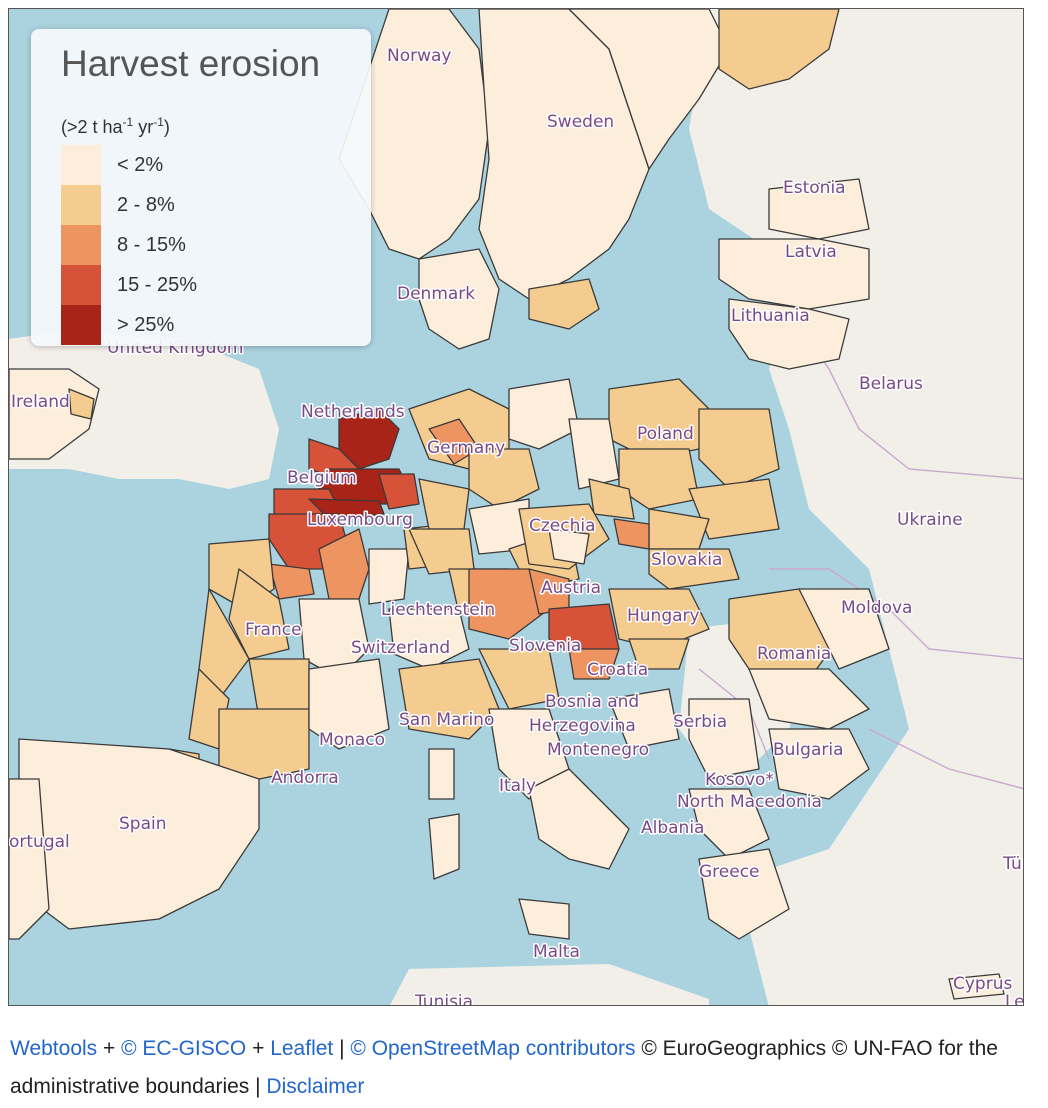 Image resolution: width=1048 pixels, height=1108 pixels. What do you see at coordinates (545, 646) in the screenshot?
I see `label-slovenia: Slovenia` at bounding box center [545, 646].